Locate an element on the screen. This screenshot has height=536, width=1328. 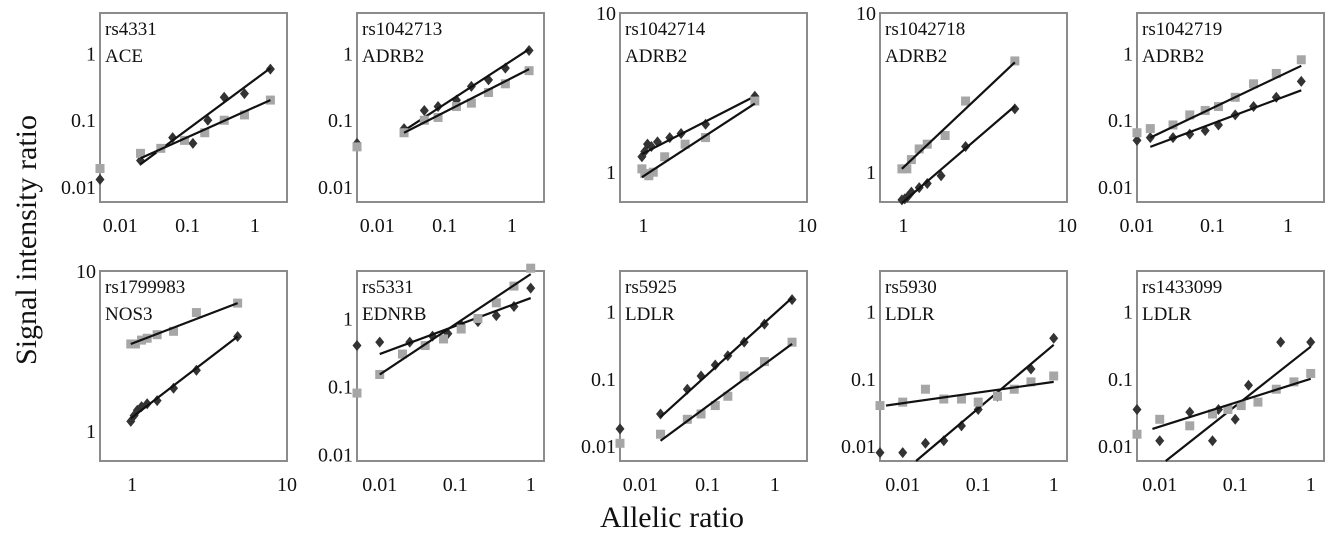
panel-gene-label: ADRB2 is located at coordinates (1173, 56).